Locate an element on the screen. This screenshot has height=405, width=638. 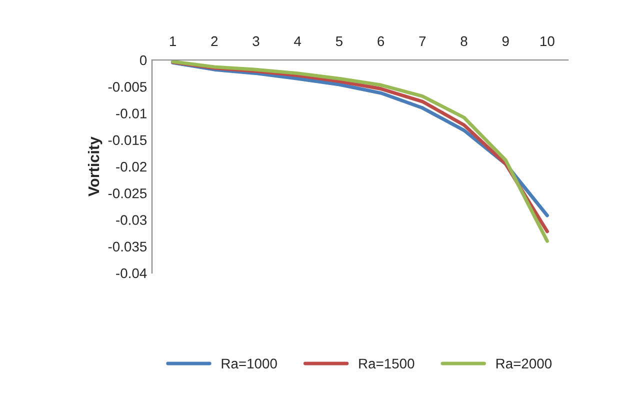
x-tick-label: 10 is located at coordinates (547, 41).